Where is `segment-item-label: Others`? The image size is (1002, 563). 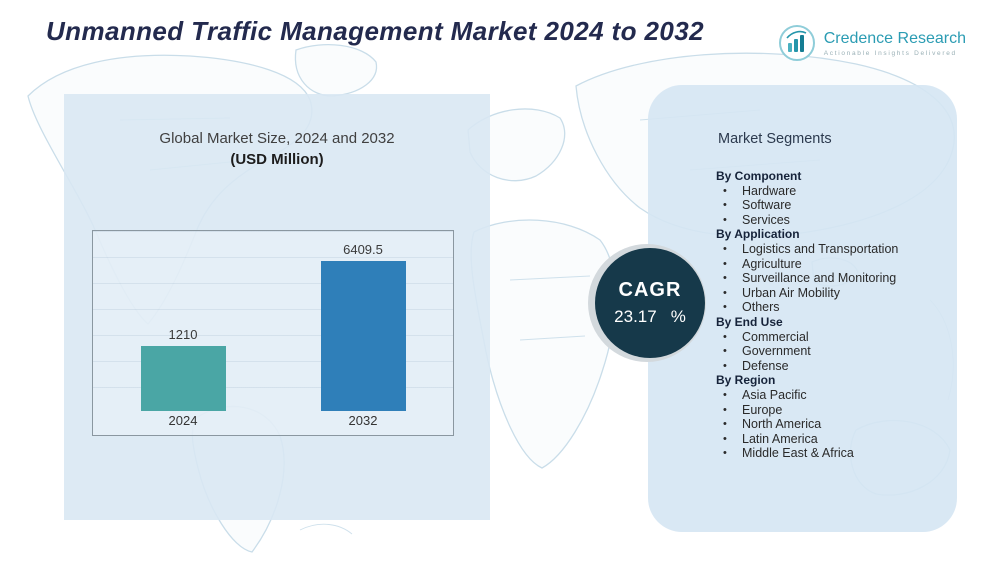
segment-item-label: Others is located at coordinates (761, 307).